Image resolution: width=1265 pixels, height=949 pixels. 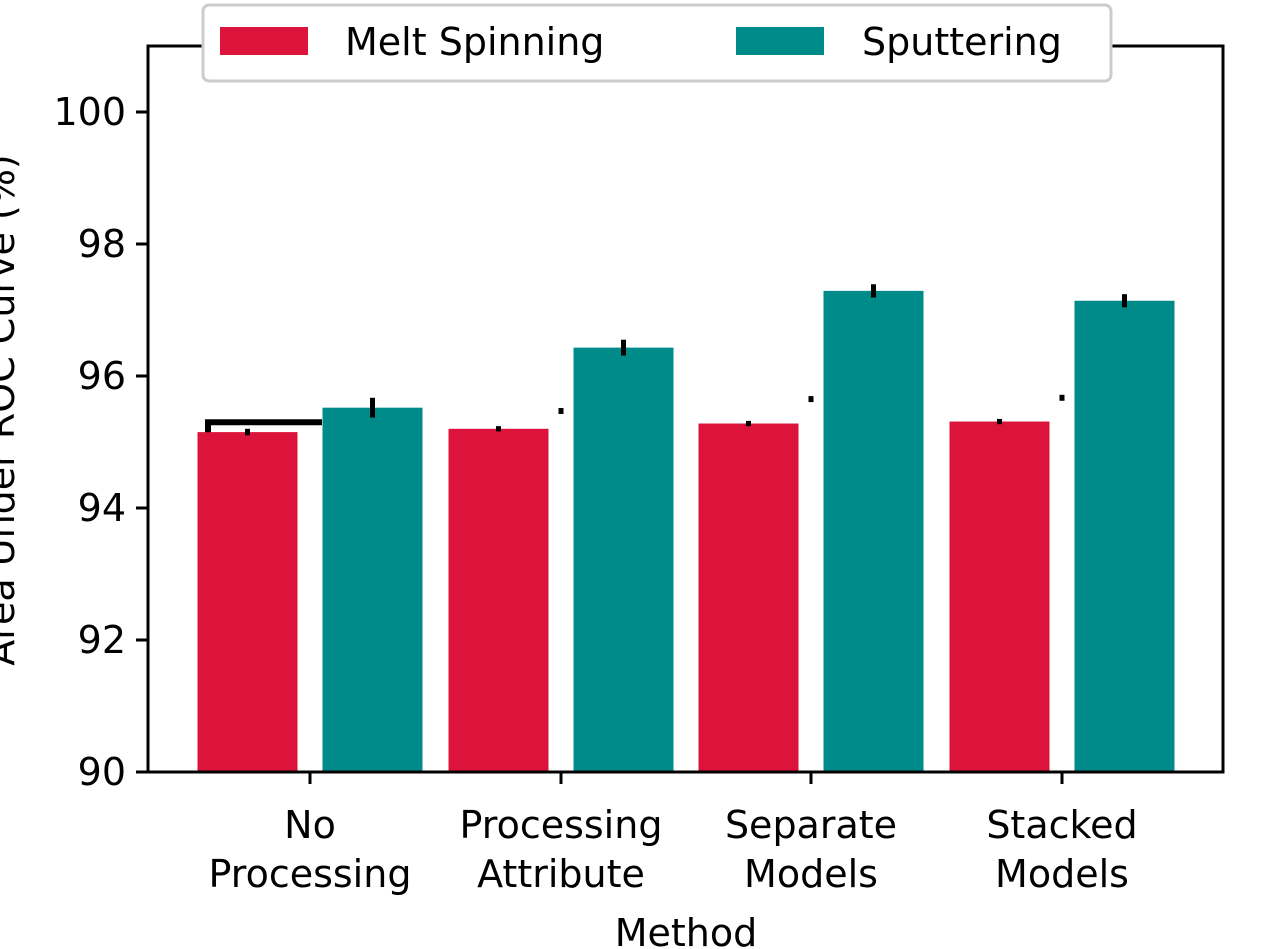 I want to click on legend-box, so click(x=657, y=43).